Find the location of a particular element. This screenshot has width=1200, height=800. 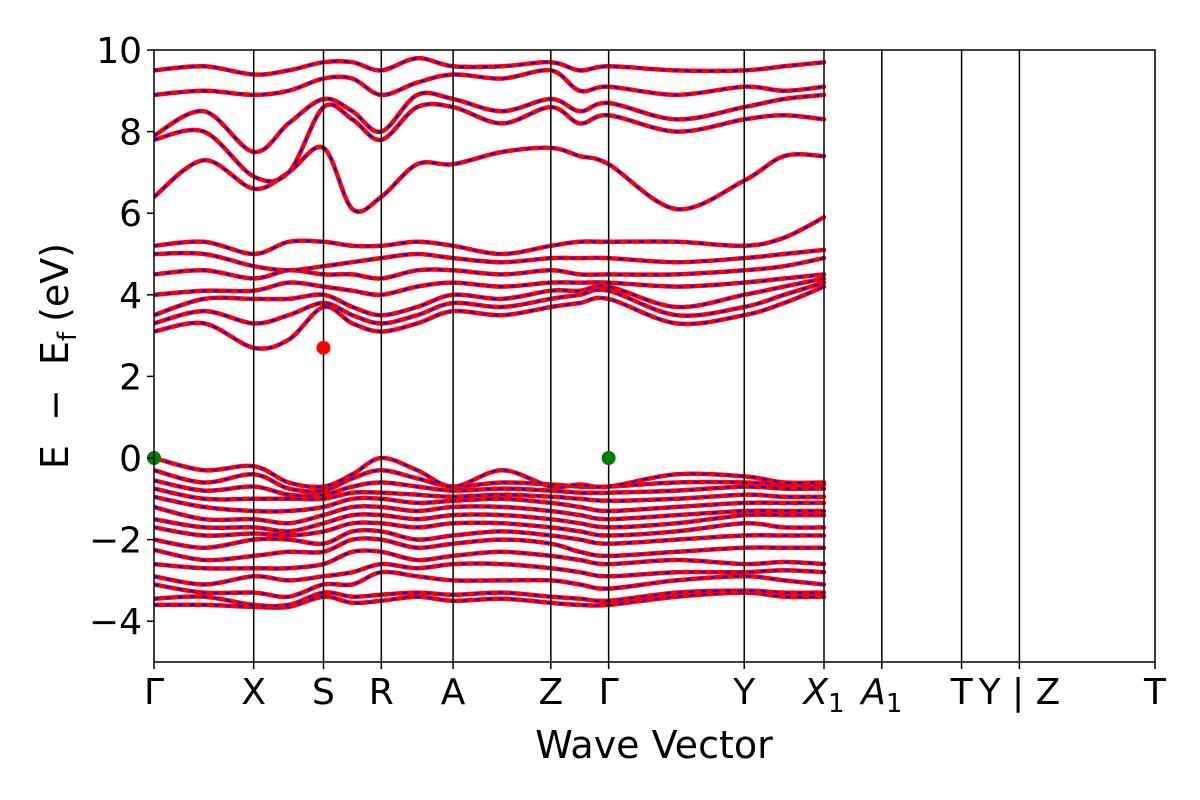

y-label-minus: − is located at coordinates (55, 405).